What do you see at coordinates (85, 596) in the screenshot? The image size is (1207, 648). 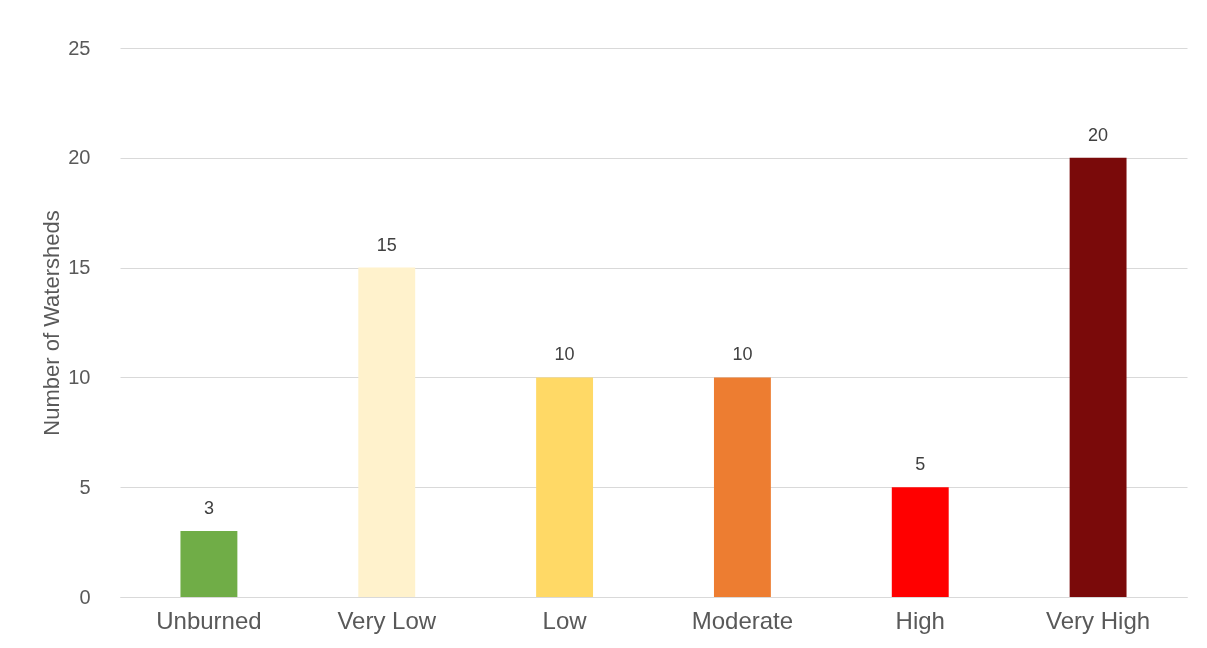 I see `y-tick-label: 0` at bounding box center [85, 596].